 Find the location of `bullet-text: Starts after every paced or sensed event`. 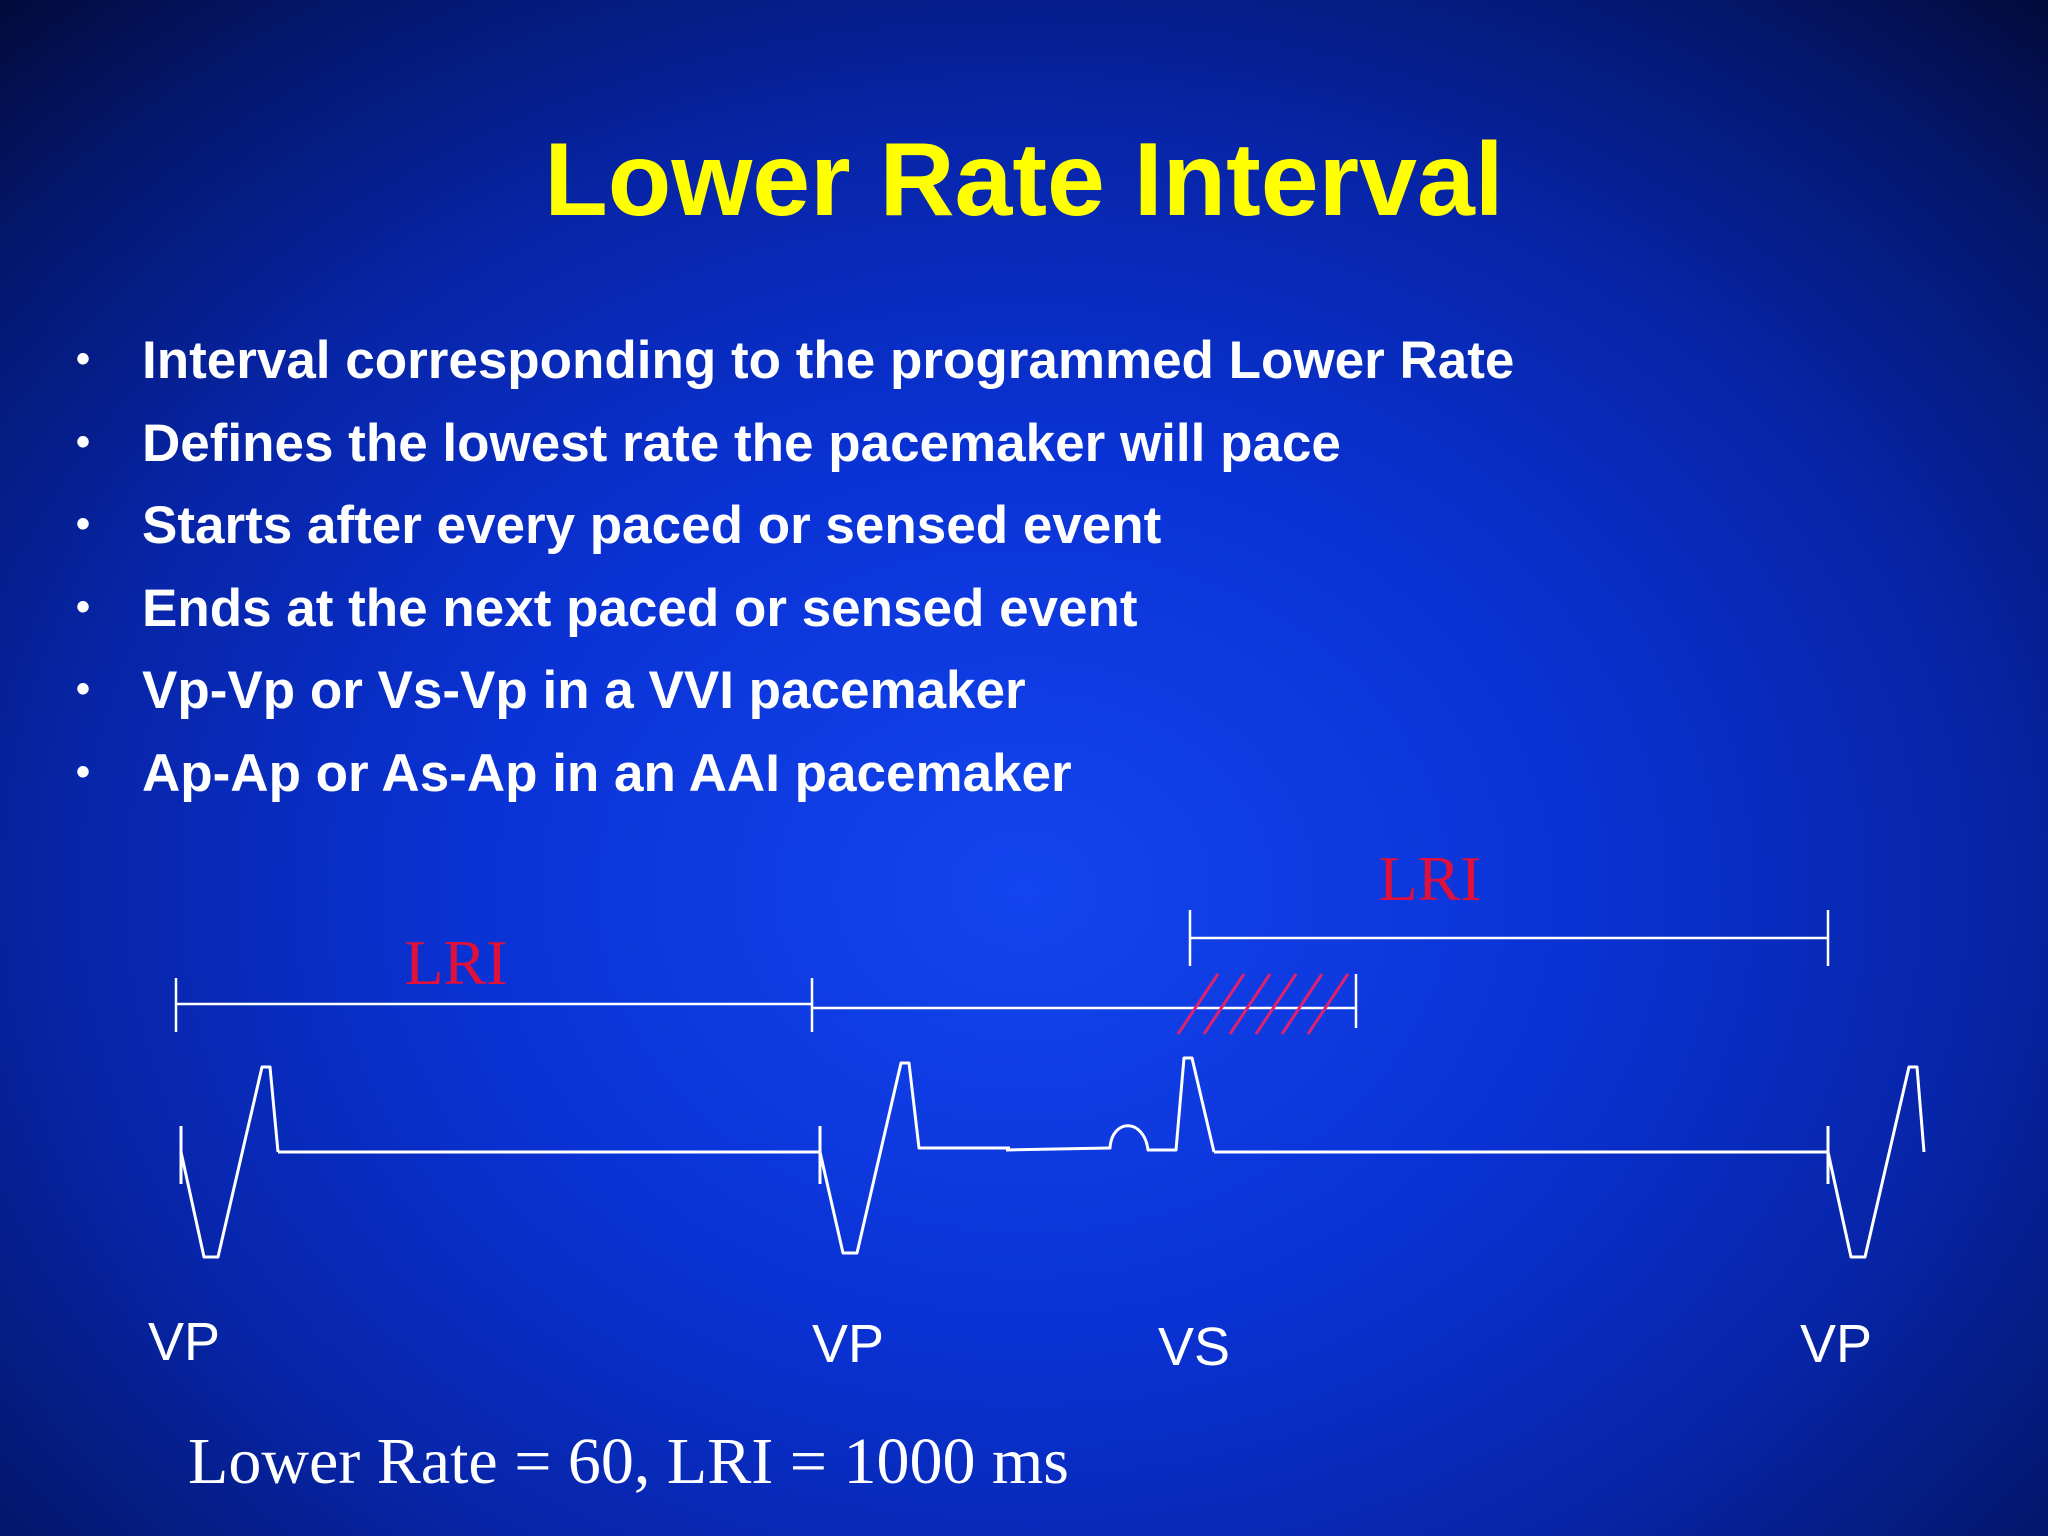

bullet-text: Starts after every paced or sensed event is located at coordinates (652, 525).